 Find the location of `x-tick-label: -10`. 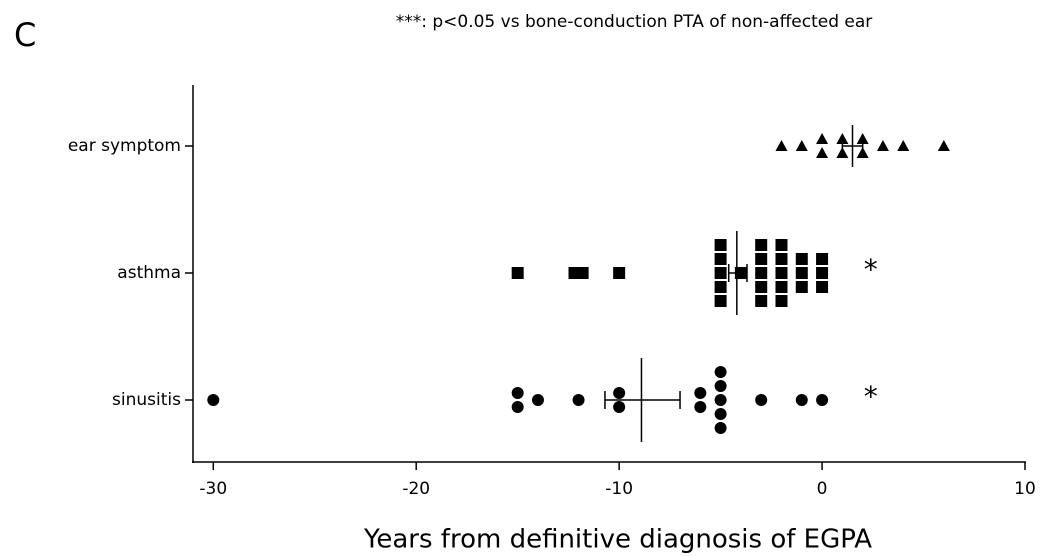

x-tick-label: -10 is located at coordinates (619, 489).